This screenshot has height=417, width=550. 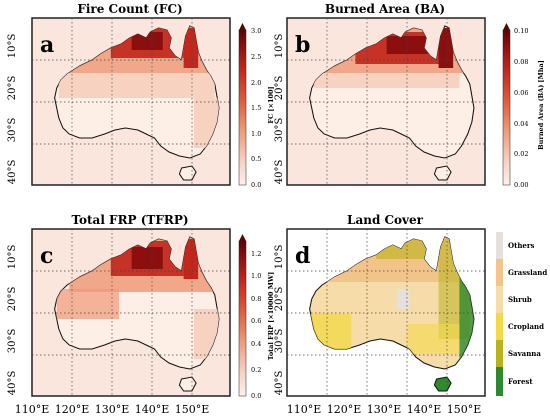 What do you see at coordinates (526, 326) in the screenshot?
I see `legend-label-cropland: Cropland` at bounding box center [526, 326].